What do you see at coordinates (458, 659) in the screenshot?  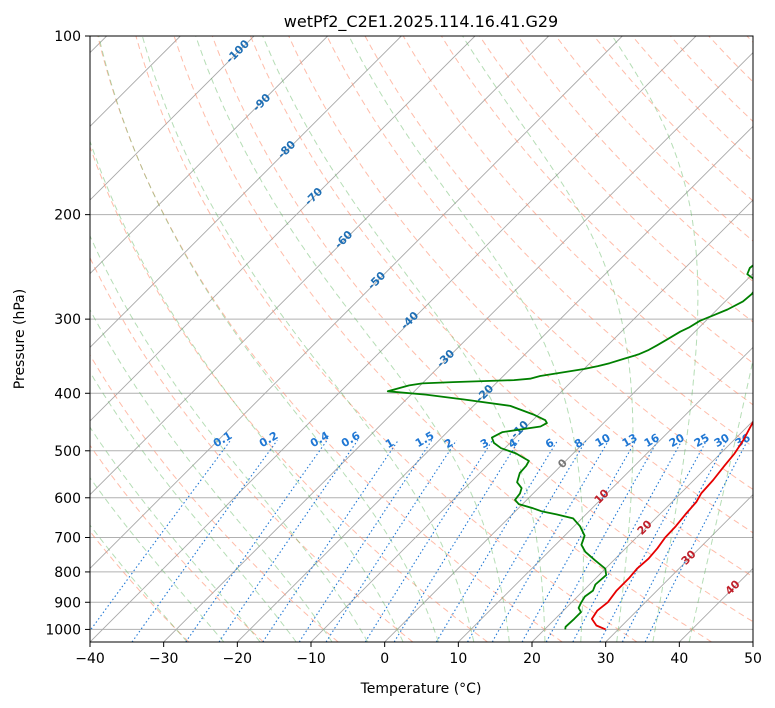 I see `x-tick-label: 10` at bounding box center [458, 659].